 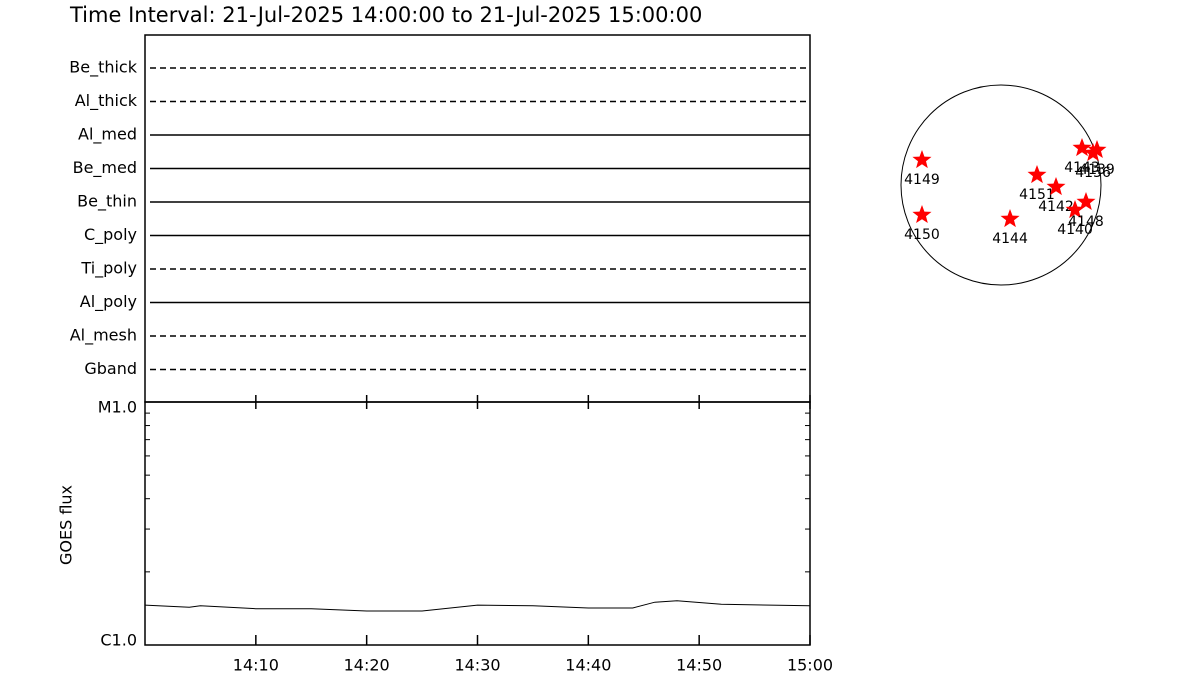 What do you see at coordinates (699, 665) in the screenshot?
I see `x-tick-label: 14:50` at bounding box center [699, 665].